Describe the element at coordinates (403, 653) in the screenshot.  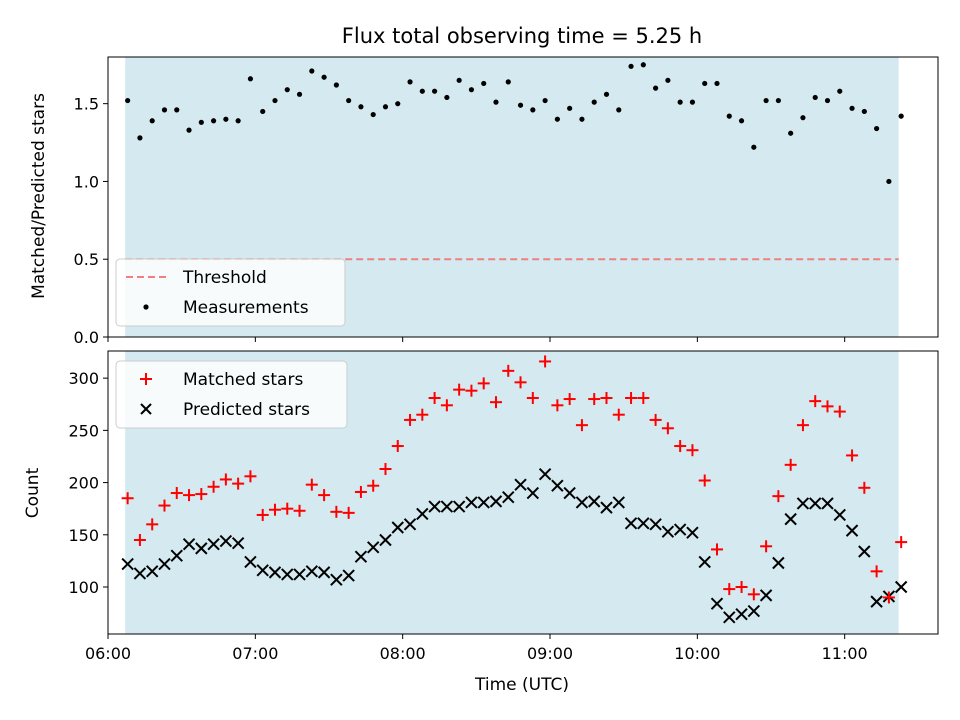
I see `bottom-x-tick-label: 08:00` at that location.